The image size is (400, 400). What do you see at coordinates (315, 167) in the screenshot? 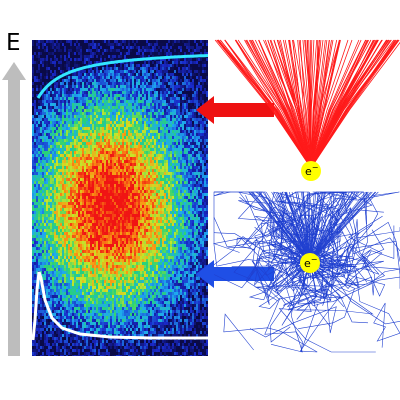
I see `electron-top-charge: −` at bounding box center [315, 167].